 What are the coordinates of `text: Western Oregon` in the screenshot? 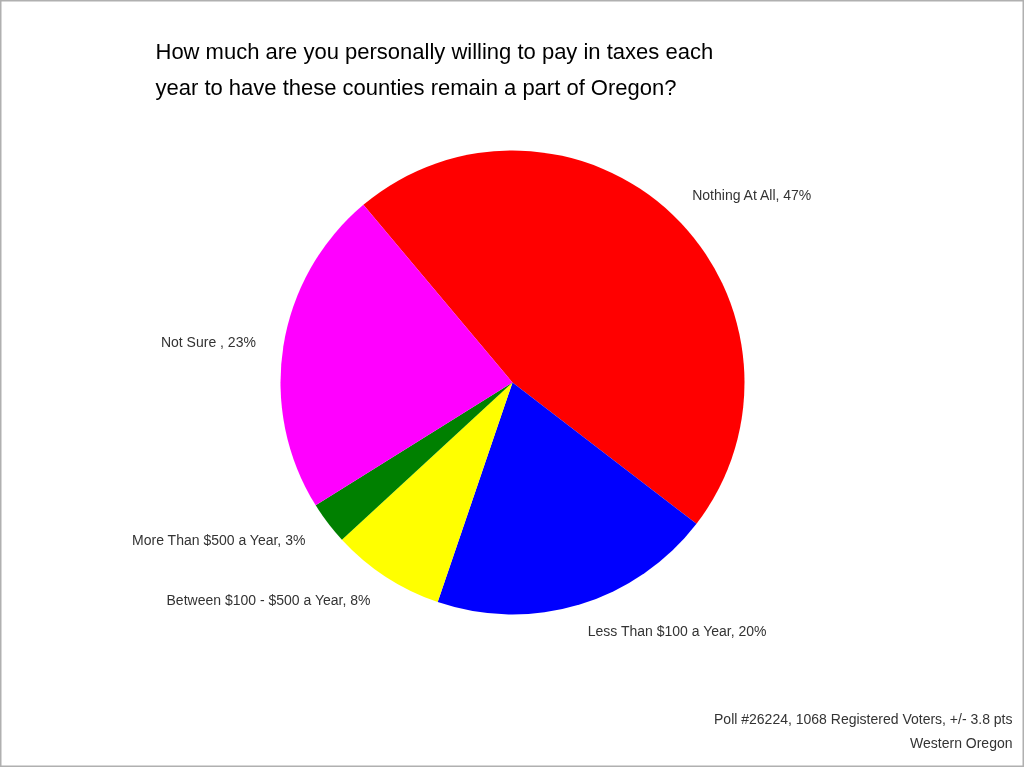 It's located at (961, 742).